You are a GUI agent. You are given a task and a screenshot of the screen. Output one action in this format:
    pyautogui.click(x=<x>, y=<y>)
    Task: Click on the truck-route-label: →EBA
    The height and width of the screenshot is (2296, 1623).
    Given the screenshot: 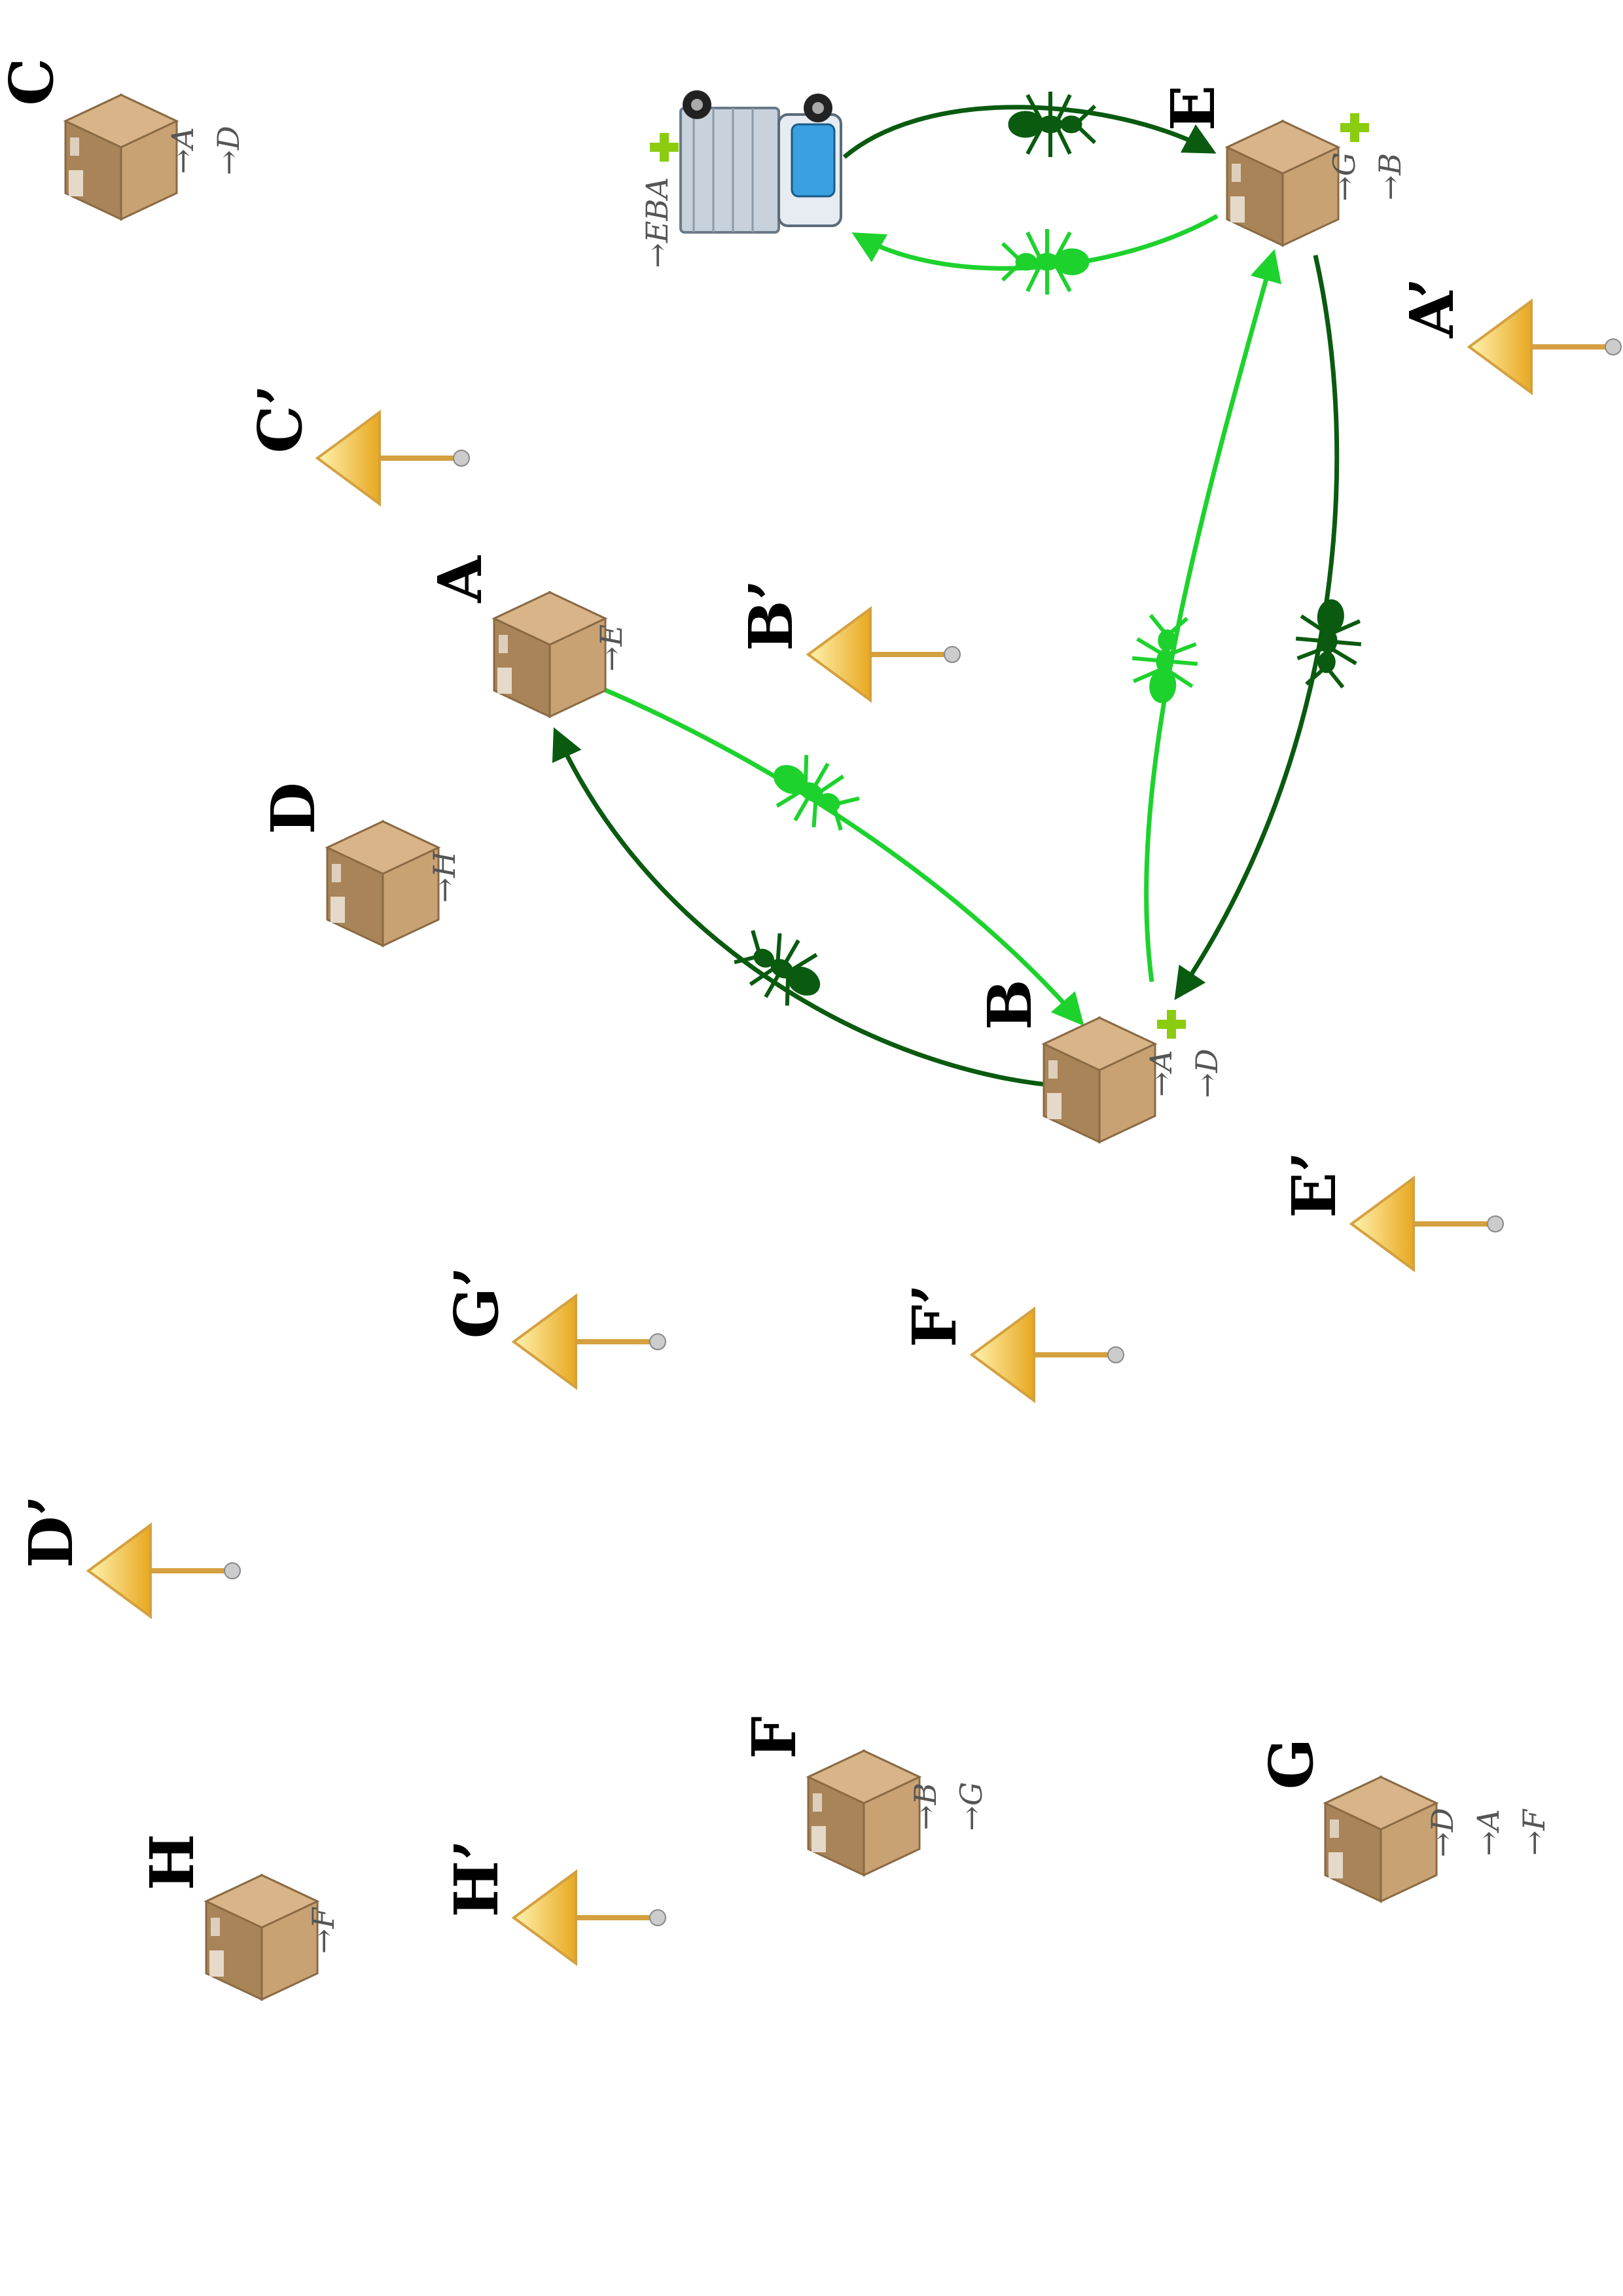 What is the action you would take?
    pyautogui.click(x=657, y=222)
    